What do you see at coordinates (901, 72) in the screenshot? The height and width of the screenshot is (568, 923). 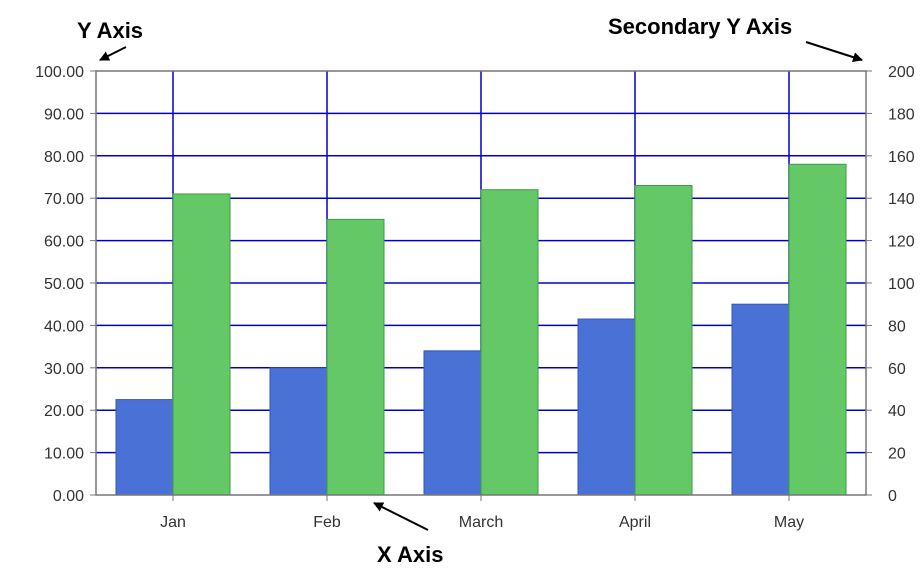 I see `y2-tick-label: 200` at bounding box center [901, 72].